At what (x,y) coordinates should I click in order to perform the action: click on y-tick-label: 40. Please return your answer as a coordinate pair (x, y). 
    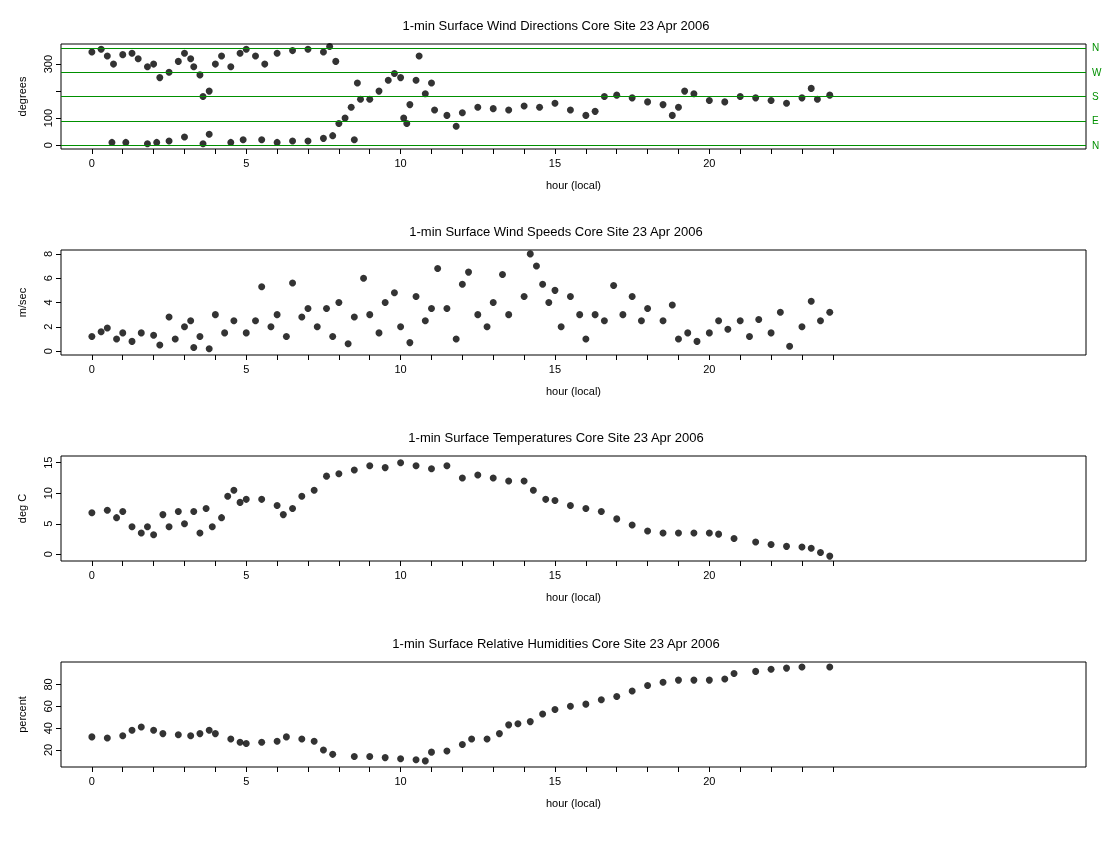
    Looking at the image, I should click on (47, 728).